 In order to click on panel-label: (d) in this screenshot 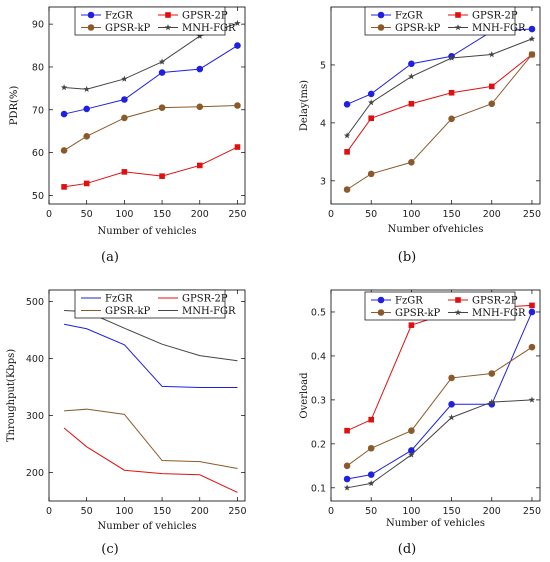, I will do `click(407, 549)`.